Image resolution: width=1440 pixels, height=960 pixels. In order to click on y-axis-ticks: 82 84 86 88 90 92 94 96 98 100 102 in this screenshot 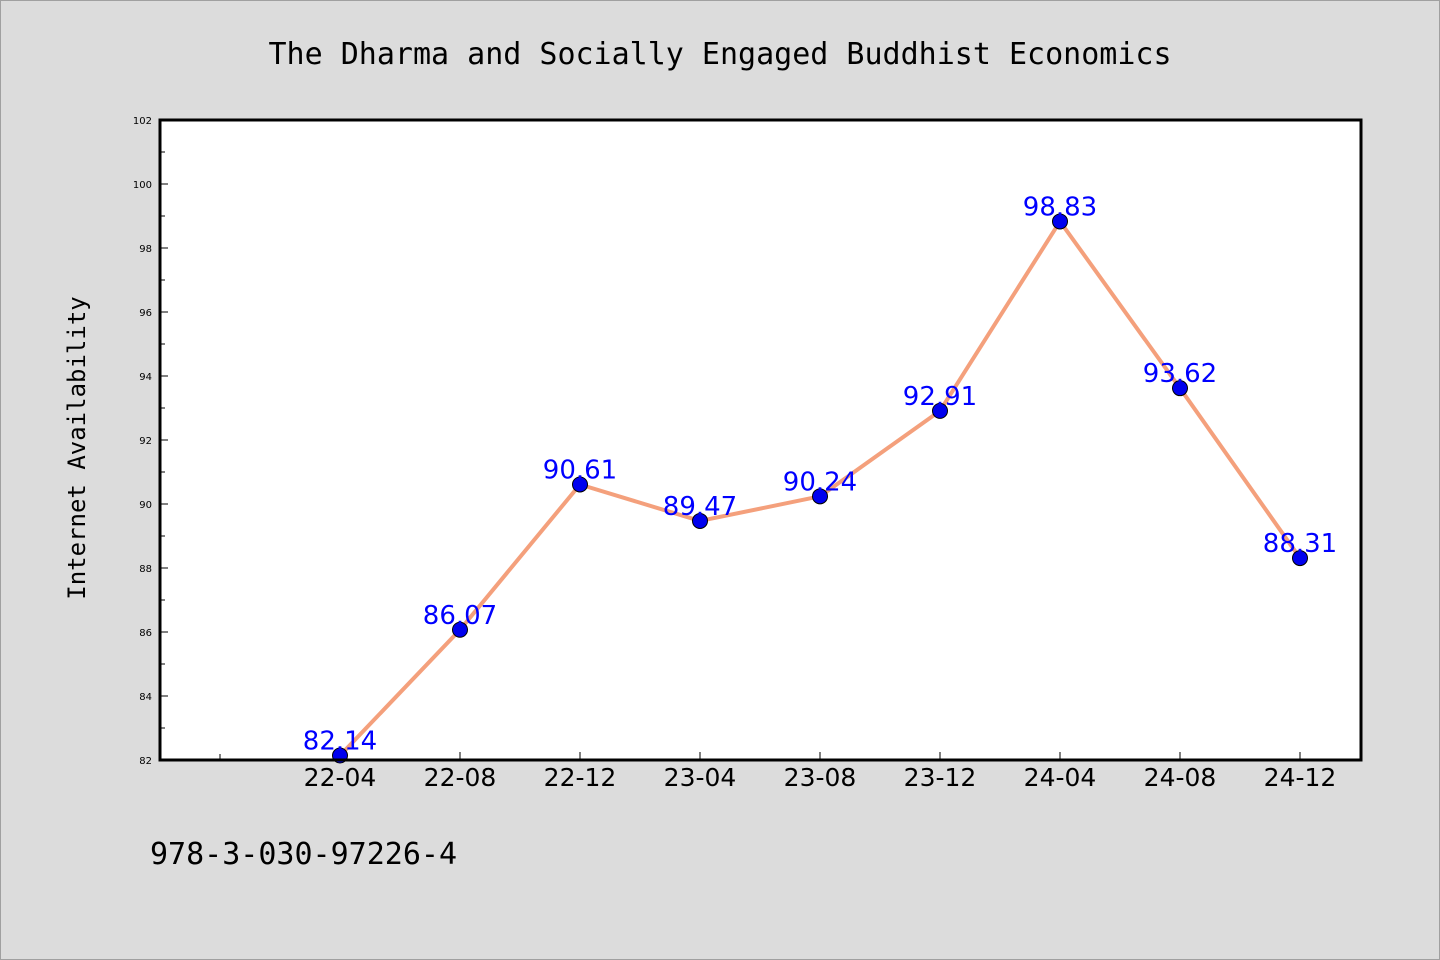, I will do `click(150, 441)`.